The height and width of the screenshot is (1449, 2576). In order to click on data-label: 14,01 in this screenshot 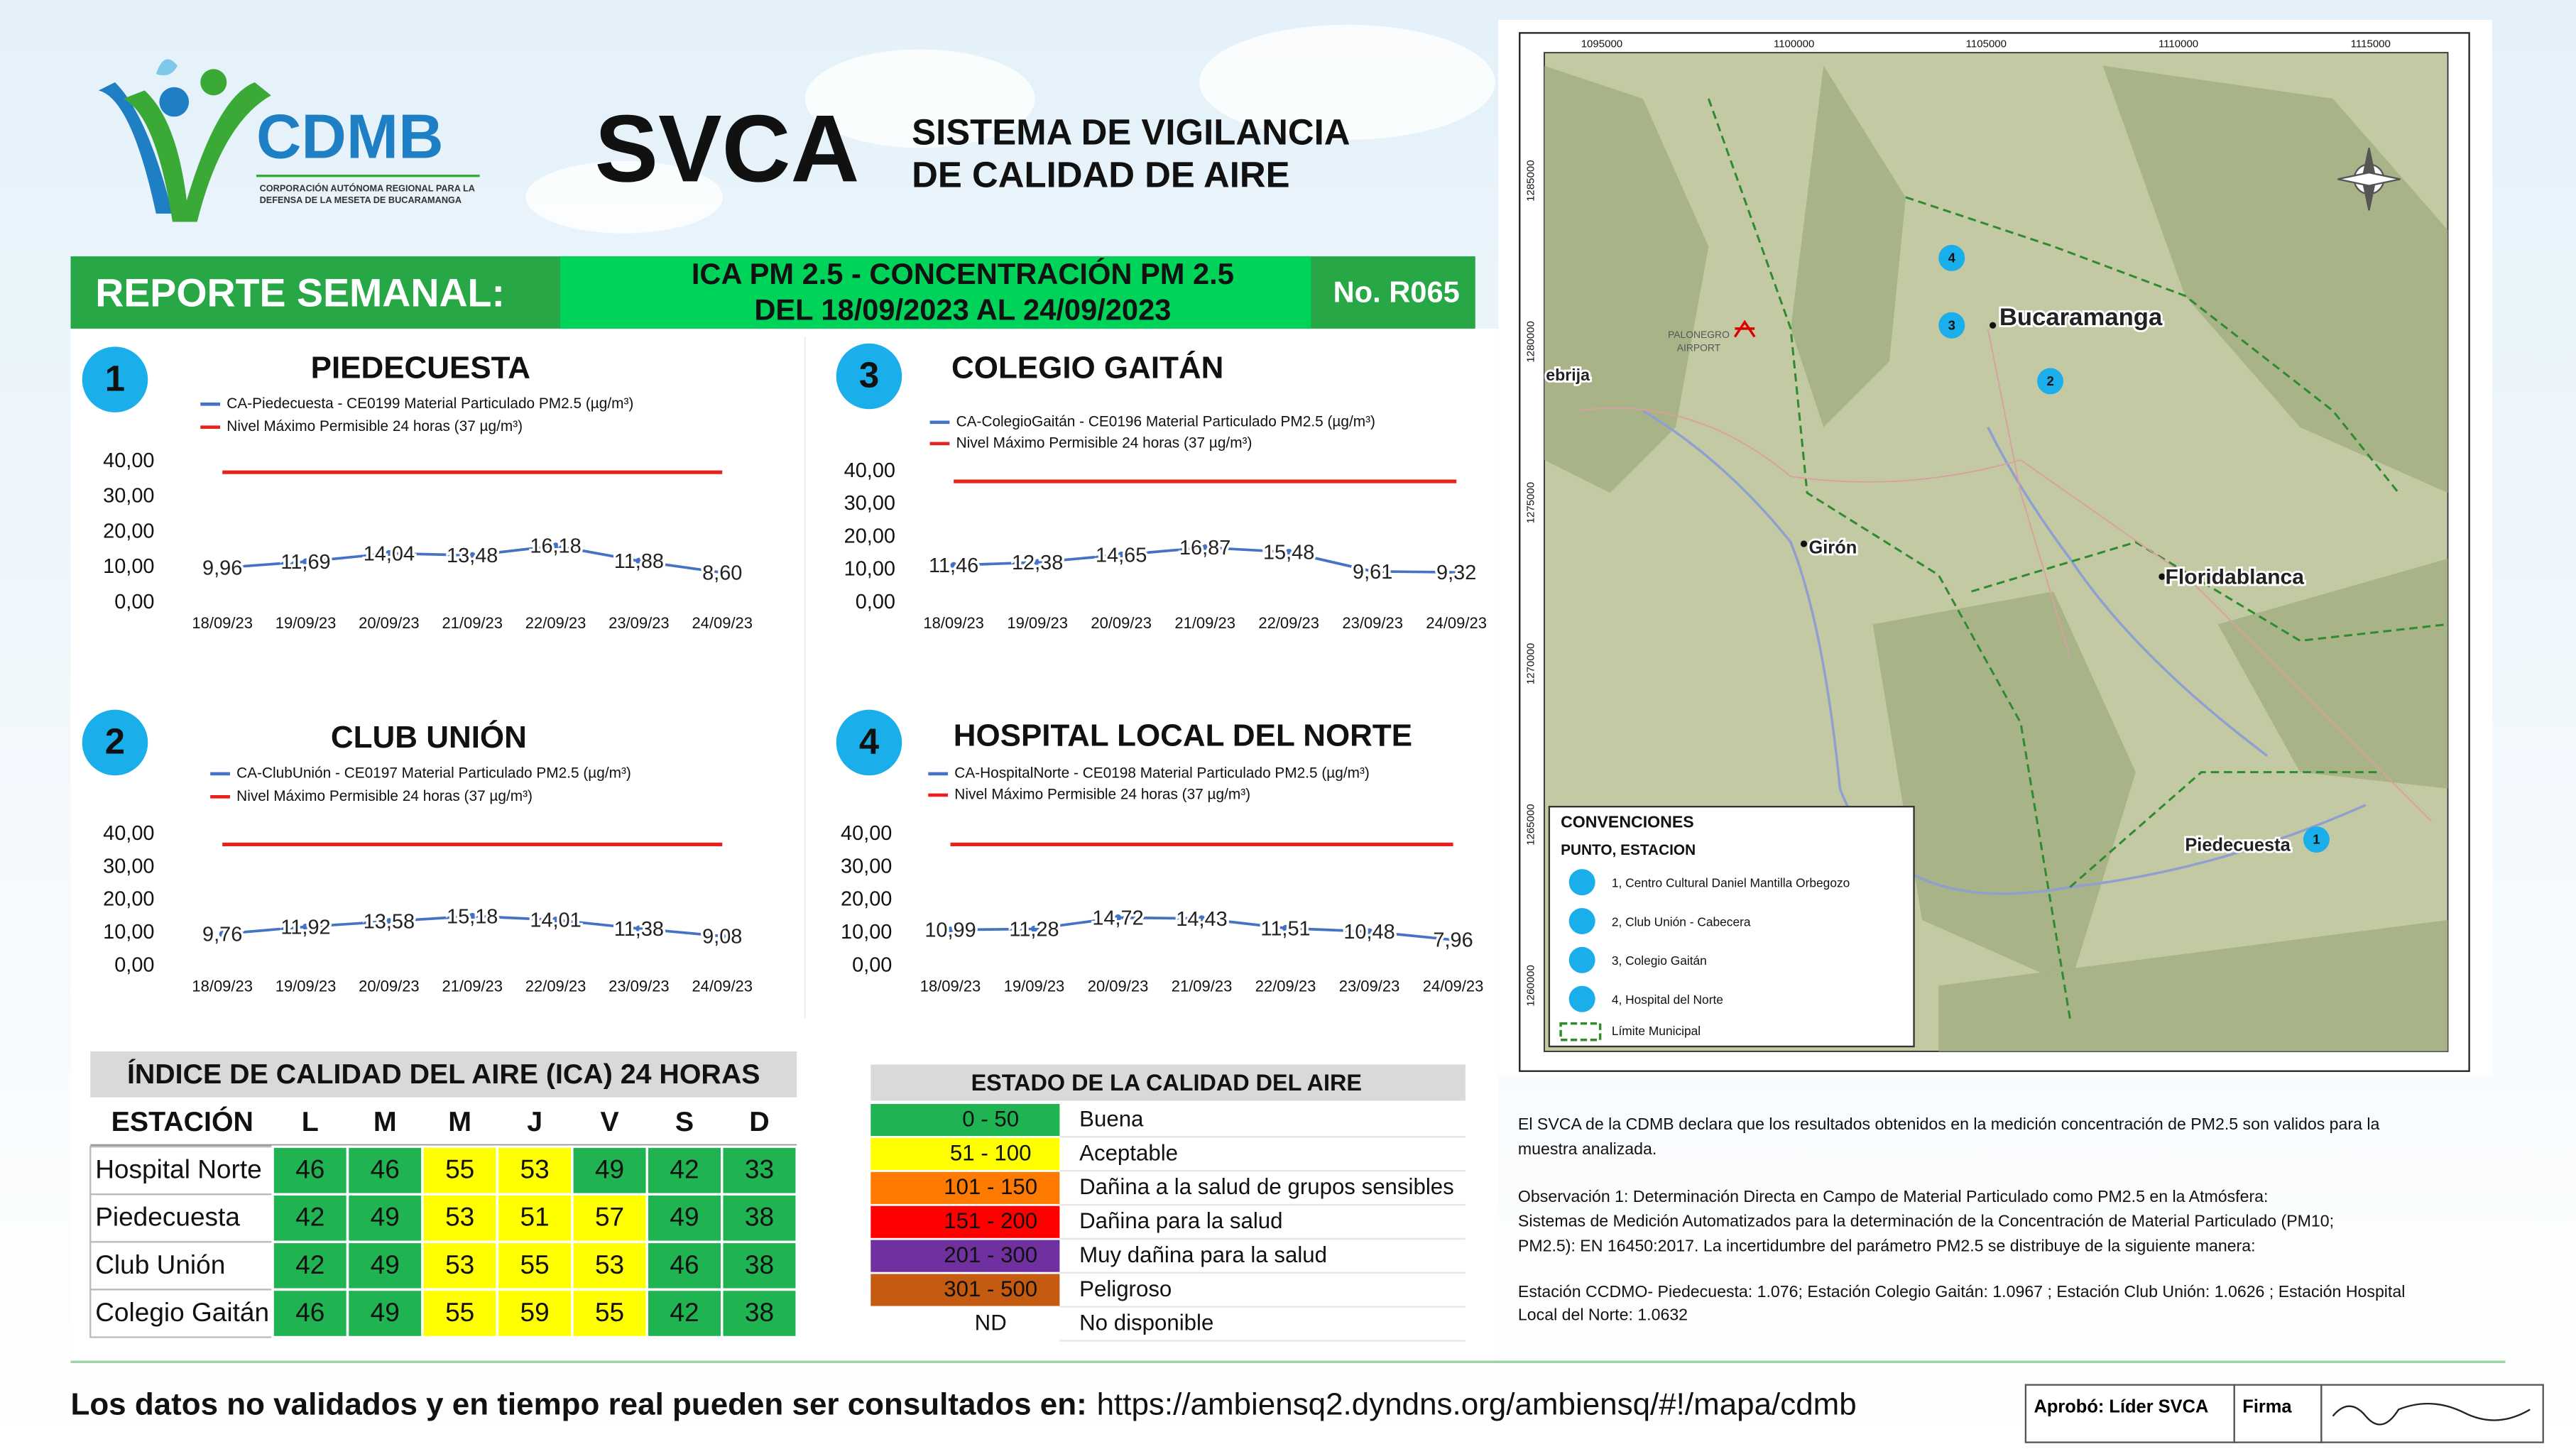, I will do `click(555, 920)`.